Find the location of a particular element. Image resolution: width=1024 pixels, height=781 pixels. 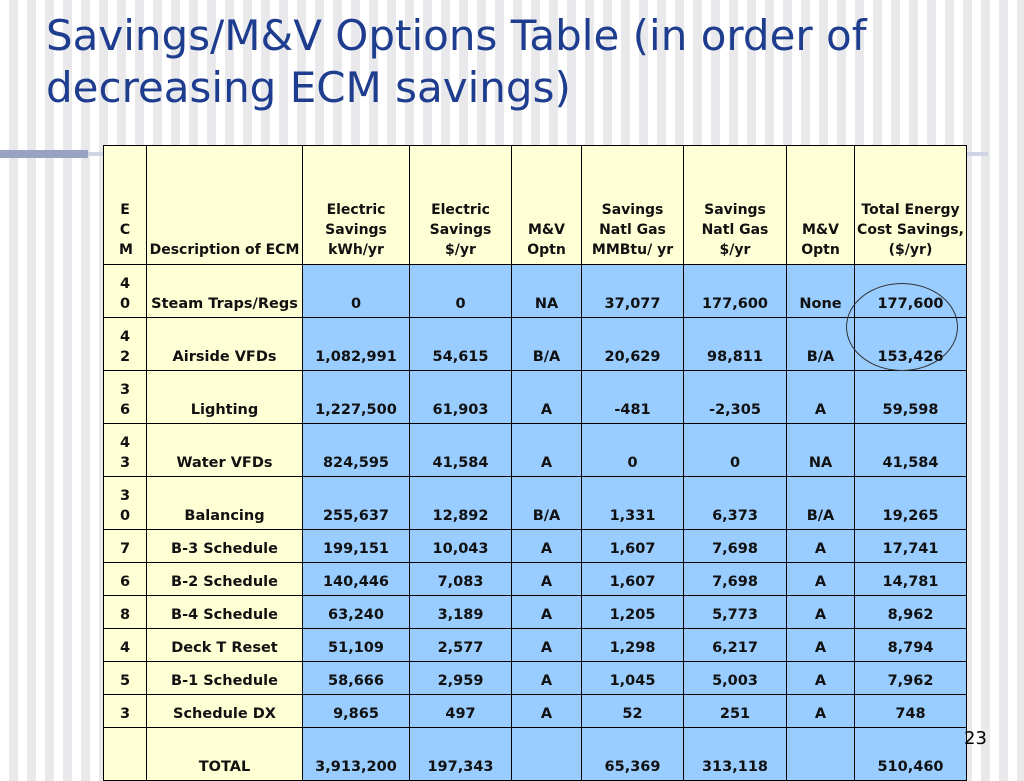

cell-total-savings: 41,584 is located at coordinates (910, 450).